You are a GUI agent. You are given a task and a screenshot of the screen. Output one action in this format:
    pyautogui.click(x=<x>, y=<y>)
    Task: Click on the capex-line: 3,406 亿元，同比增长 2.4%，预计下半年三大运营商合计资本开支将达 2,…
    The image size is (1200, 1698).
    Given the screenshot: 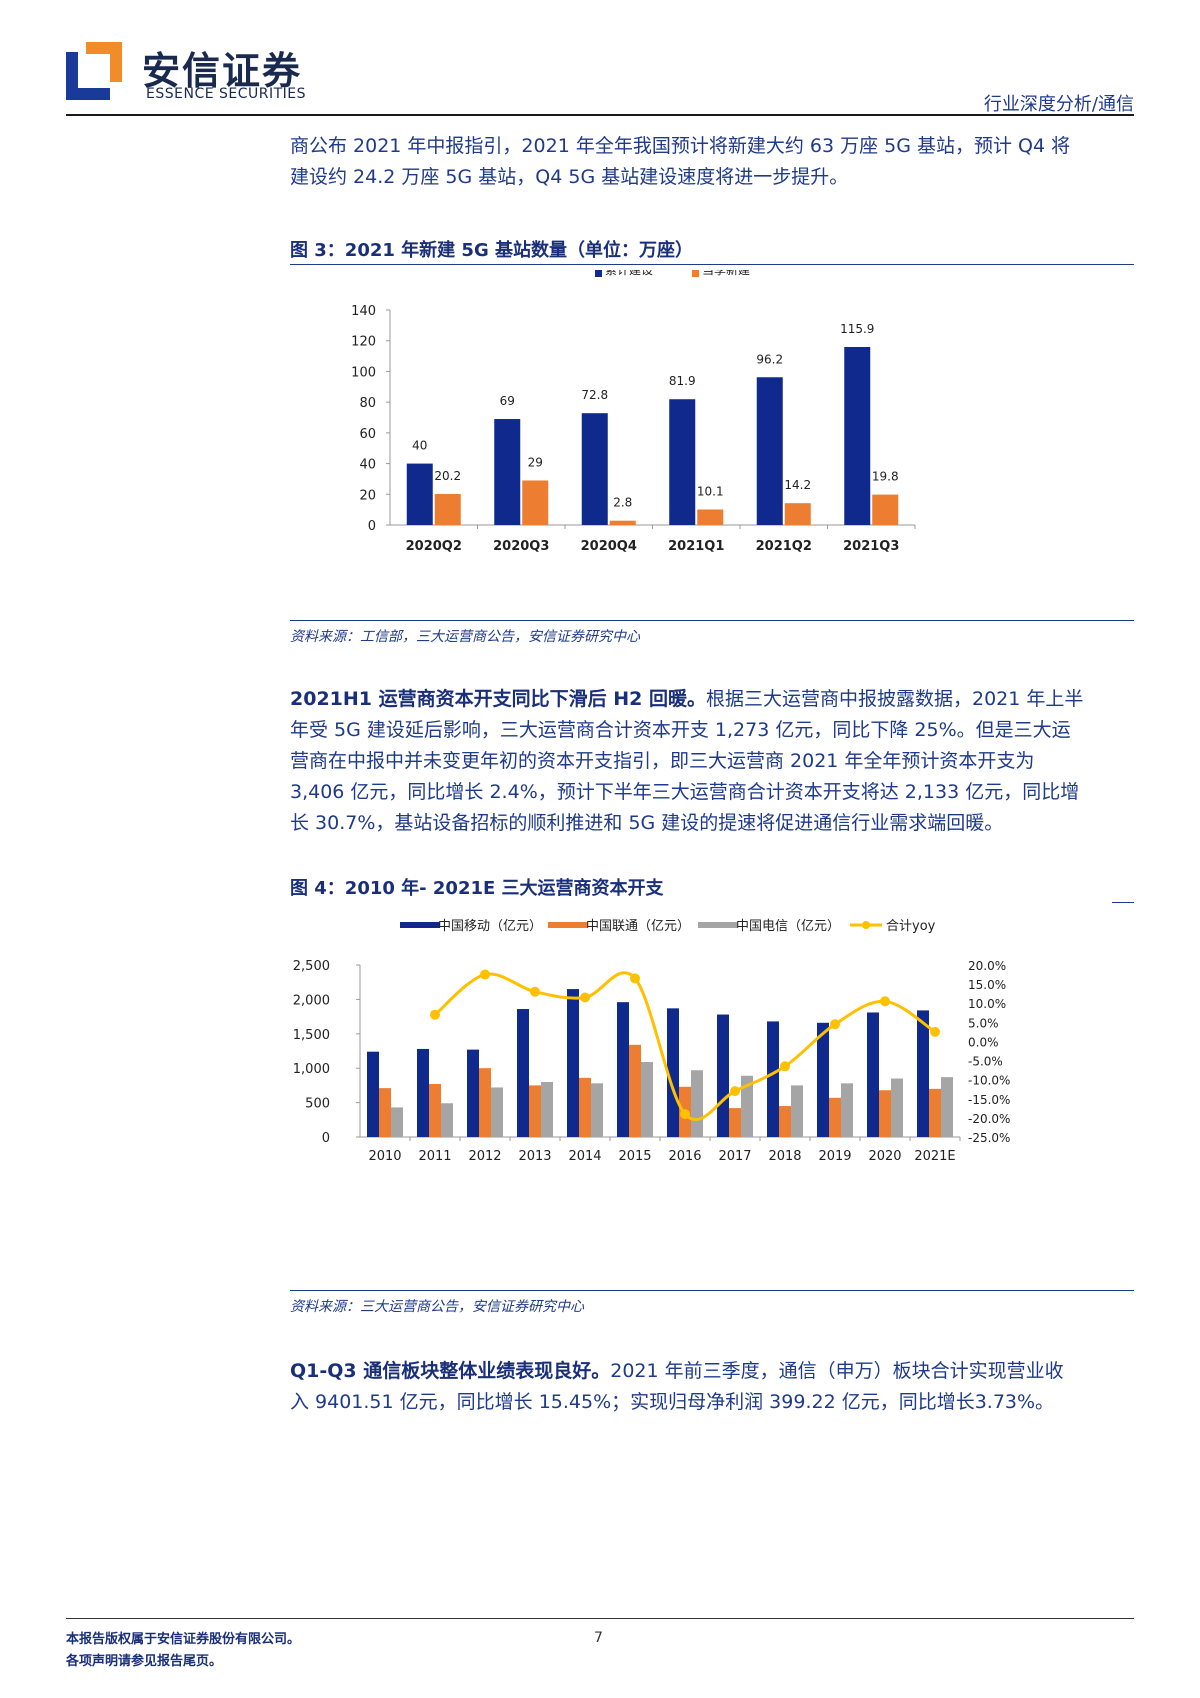 What is the action you would take?
    pyautogui.click(x=685, y=792)
    